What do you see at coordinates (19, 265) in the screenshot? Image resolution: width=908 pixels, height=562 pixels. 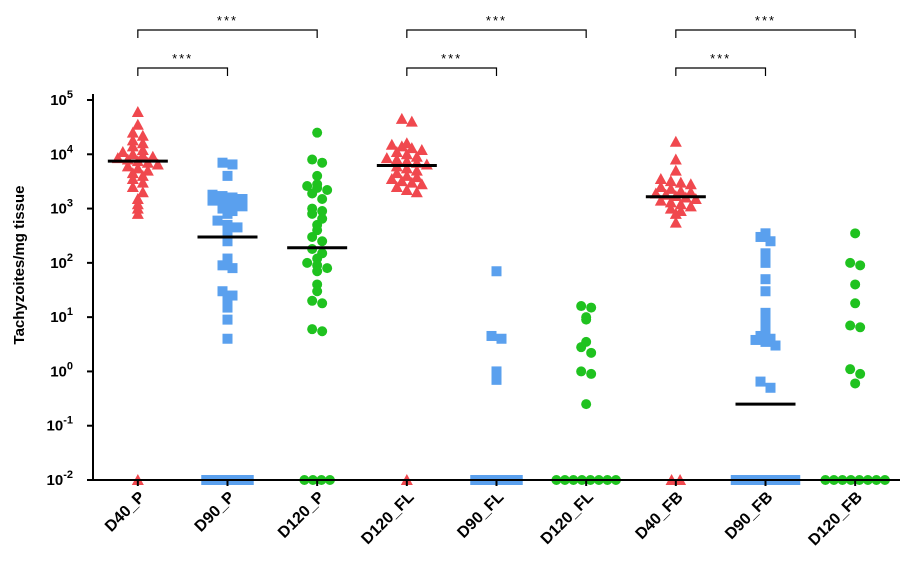 I see `y-axis-title: Tachyzoites/mg tissue` at bounding box center [19, 265].